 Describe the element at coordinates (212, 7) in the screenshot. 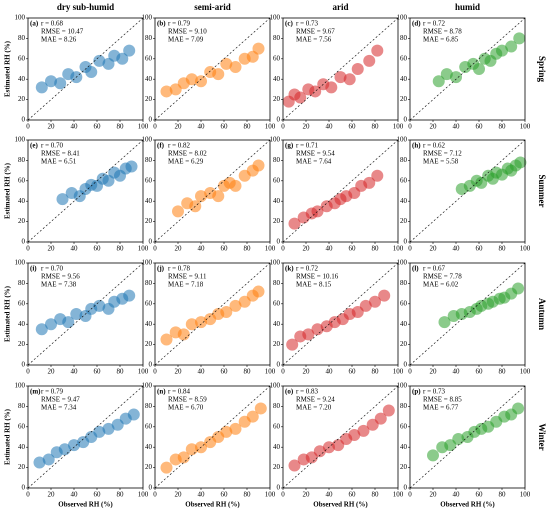

I see `column-title: semi-arid` at that location.